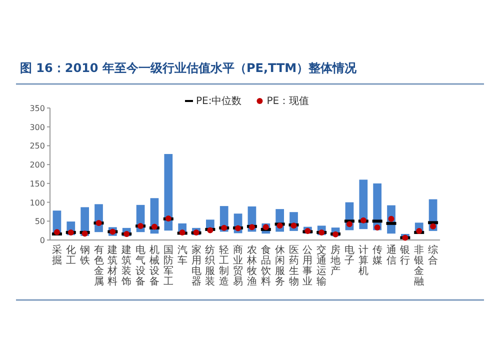 Image resolution: width=500 pixels, height=362 pixels. I want to click on x-tick-label: 家用电器, so click(196, 266).